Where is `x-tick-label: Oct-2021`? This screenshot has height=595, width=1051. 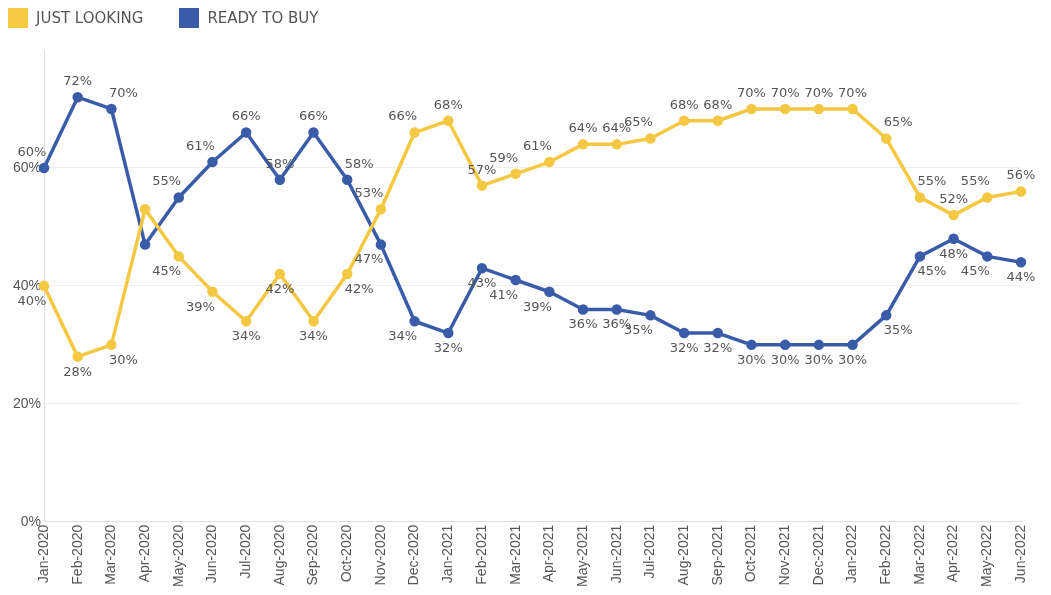 x-tick-label: Oct-2021 is located at coordinates (750, 553).